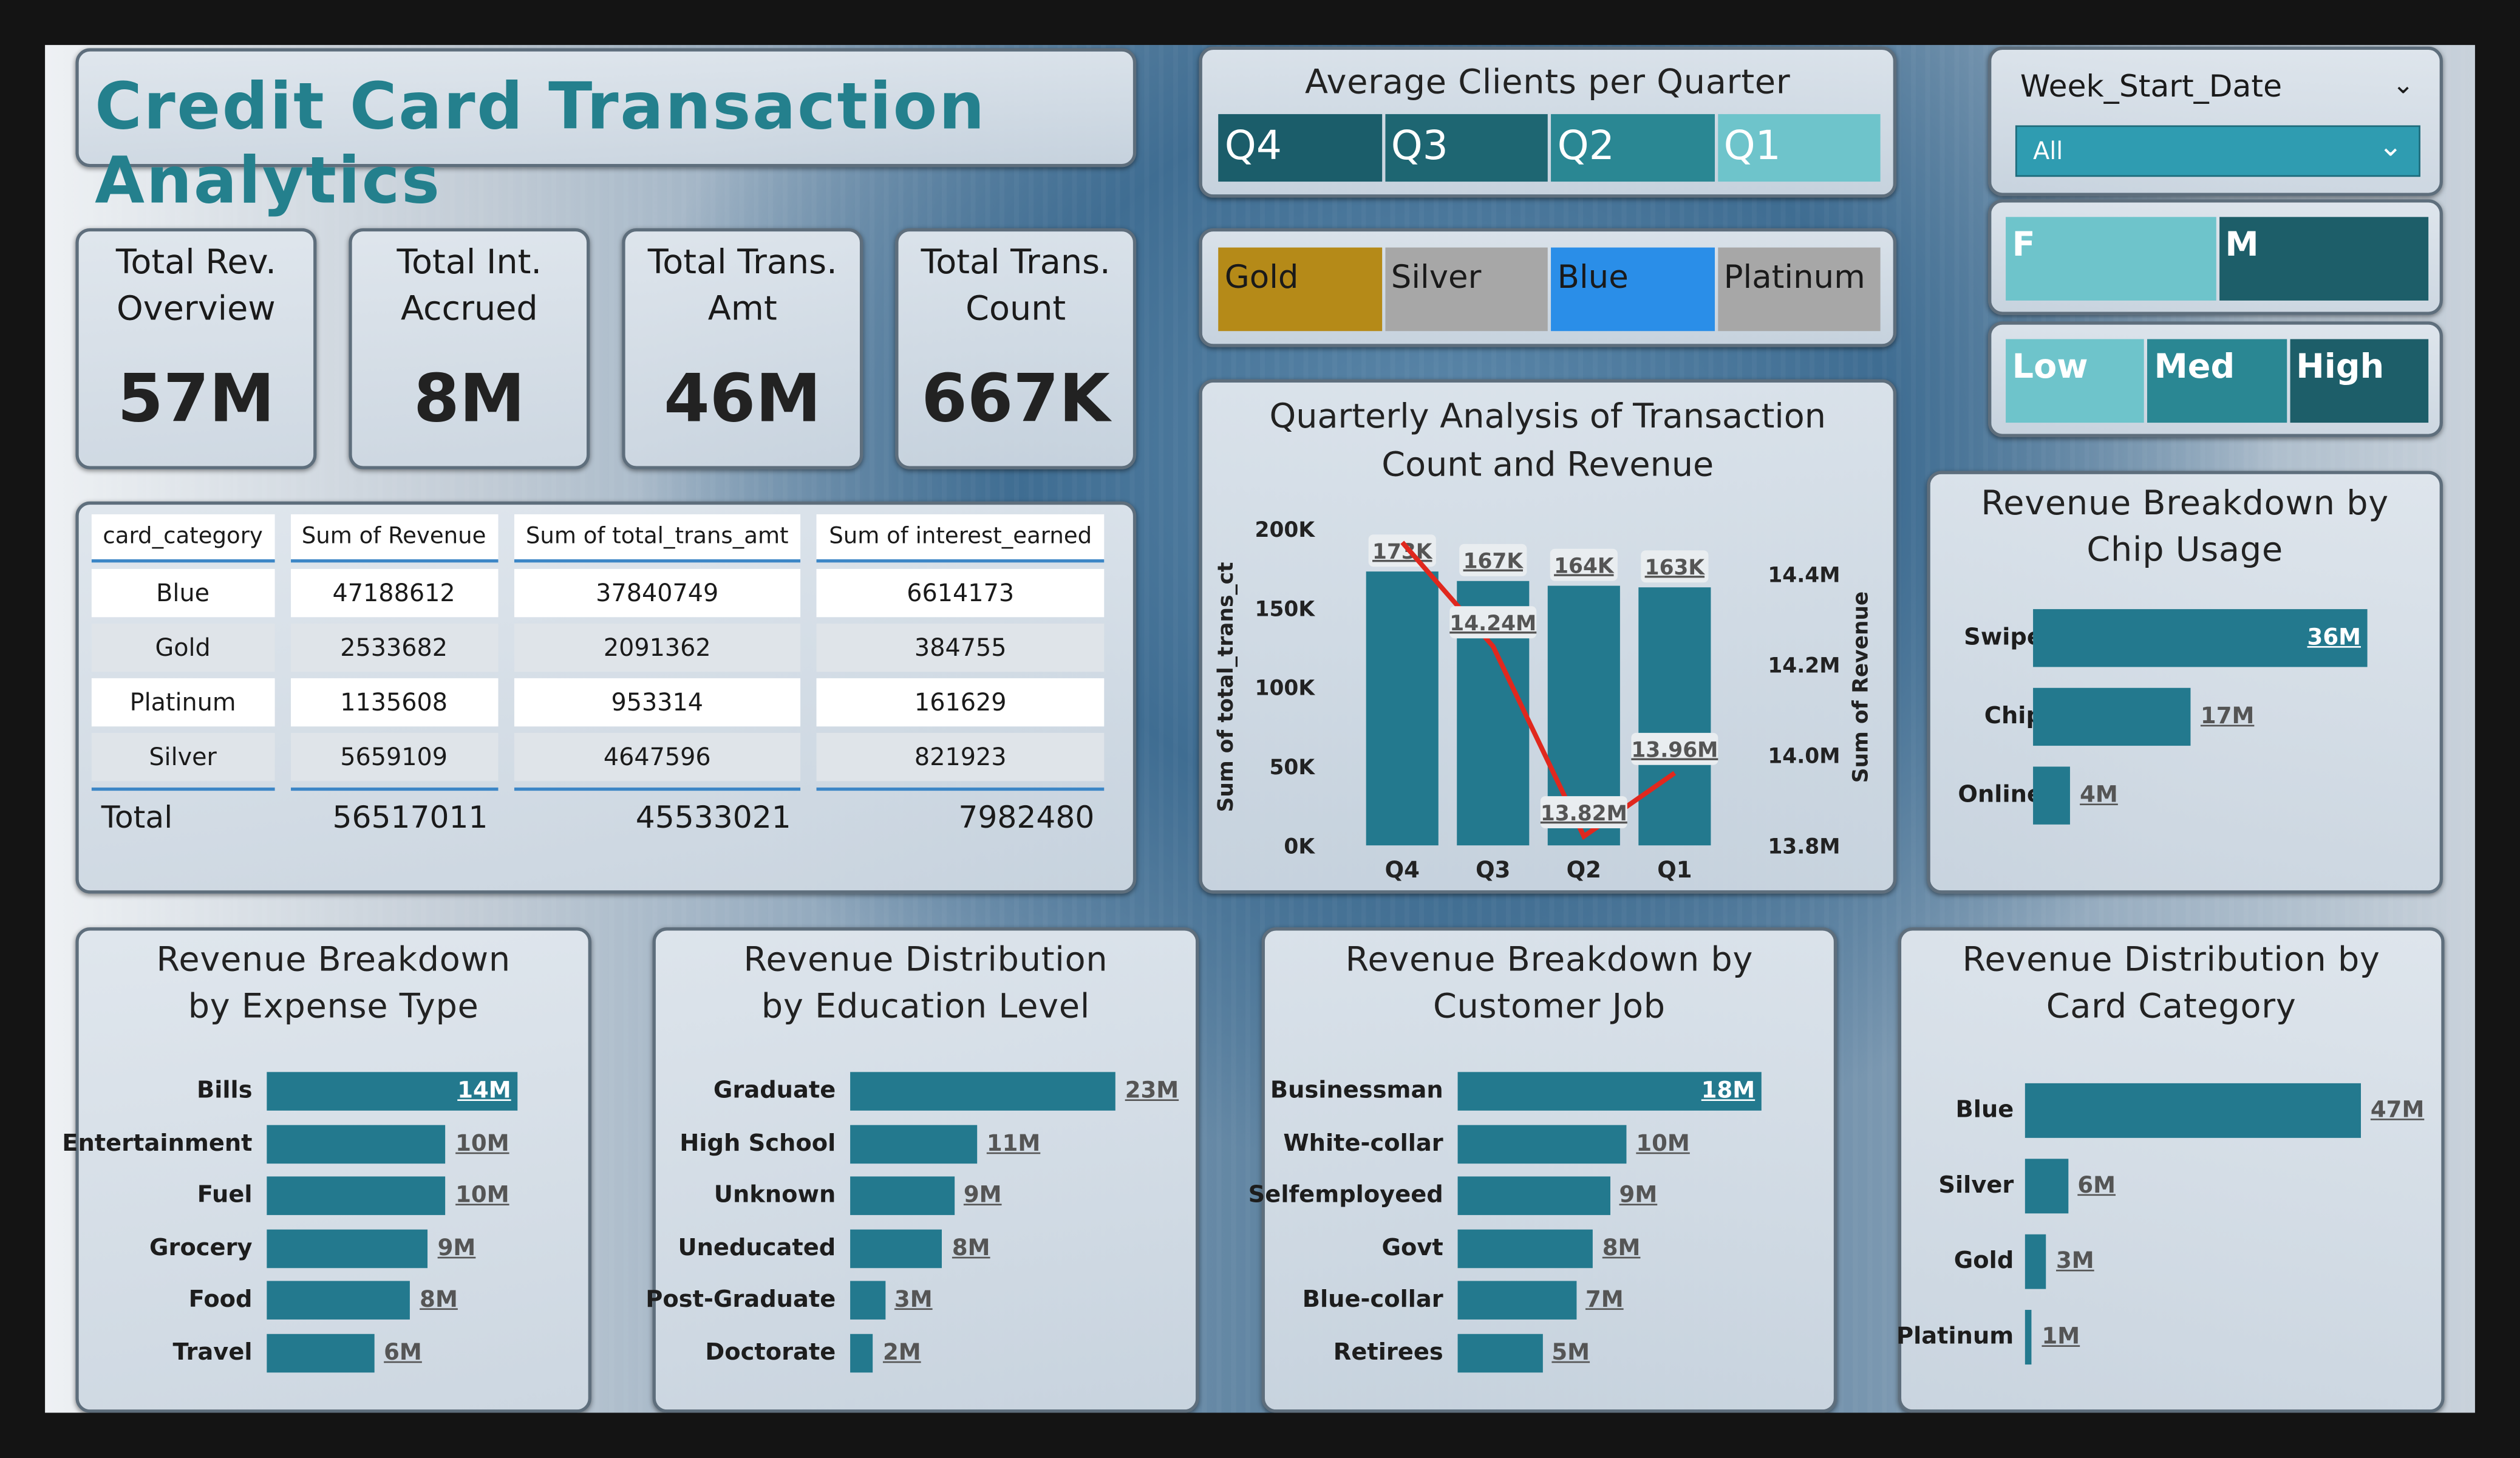 This screenshot has width=2520, height=1458. I want to click on avg-clients-panel: Average Clients per Quarter Q4 Q3 Q2 Q1, so click(1548, 122).